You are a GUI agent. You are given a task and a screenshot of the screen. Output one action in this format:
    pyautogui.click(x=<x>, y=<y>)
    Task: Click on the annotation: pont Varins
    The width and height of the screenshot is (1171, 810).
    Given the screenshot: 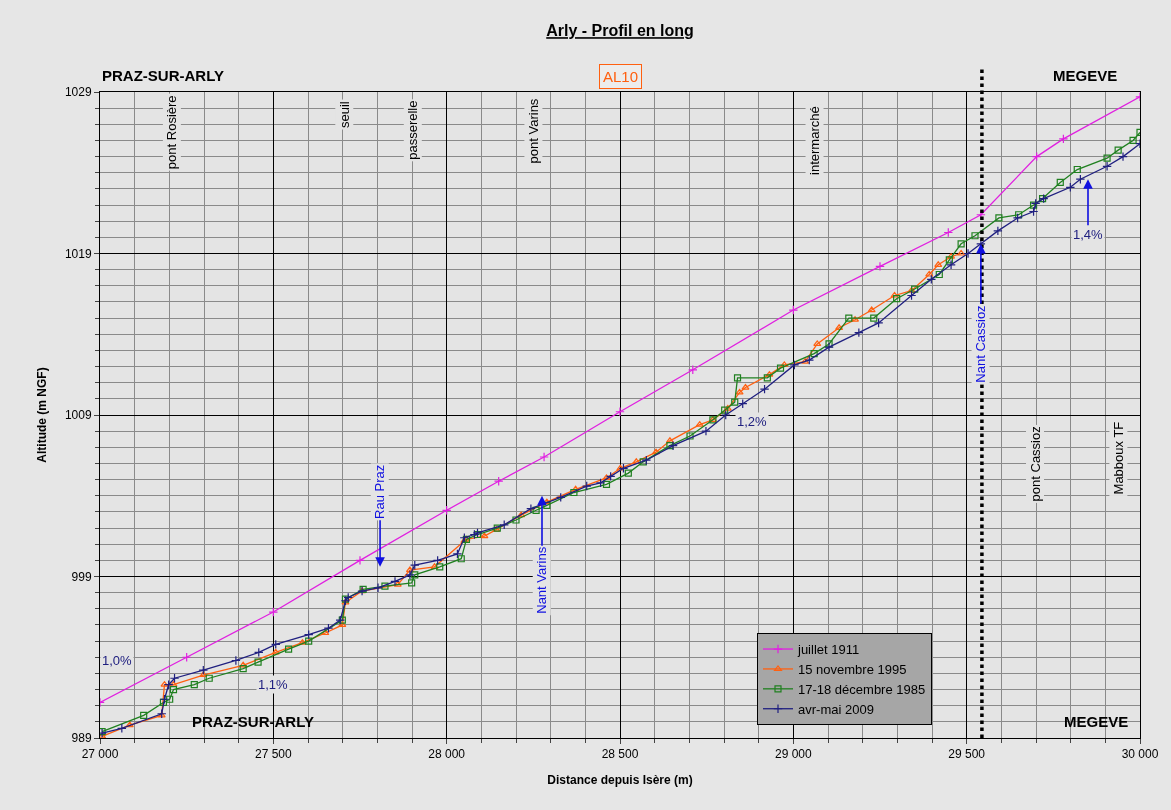 What is the action you would take?
    pyautogui.click(x=533, y=131)
    